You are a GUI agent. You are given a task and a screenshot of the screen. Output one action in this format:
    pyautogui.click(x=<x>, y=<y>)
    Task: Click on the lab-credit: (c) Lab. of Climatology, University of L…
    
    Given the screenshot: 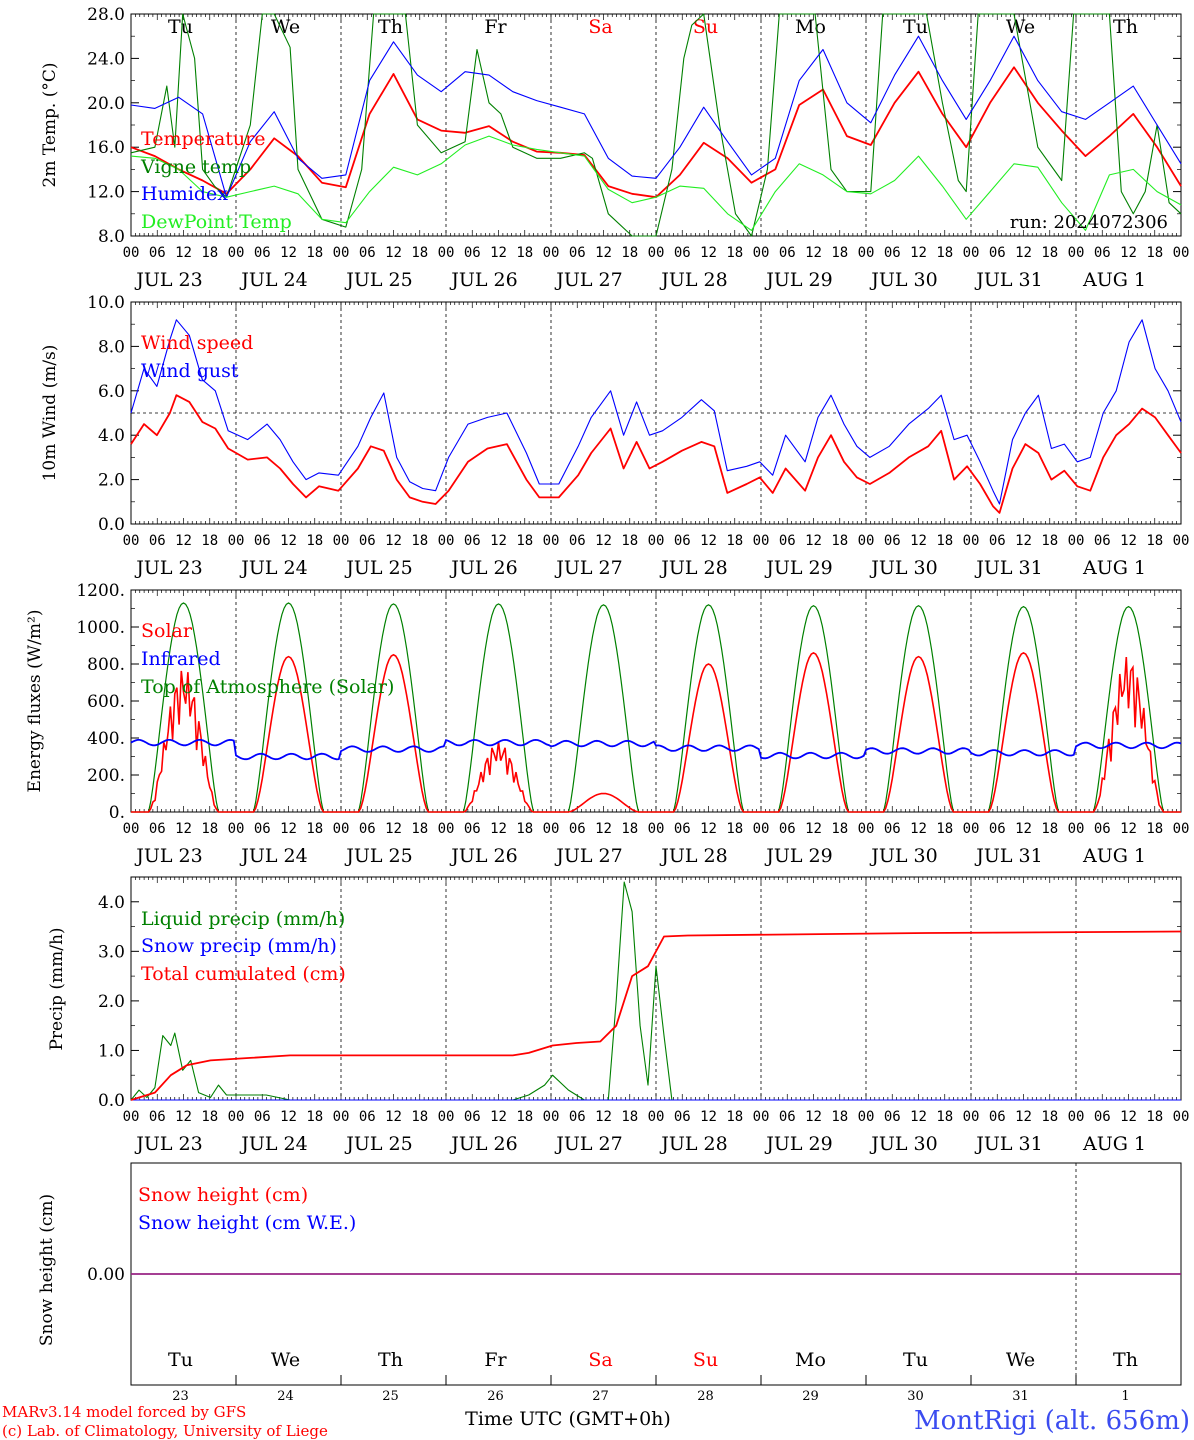 What is the action you would take?
    pyautogui.click(x=165, y=1431)
    